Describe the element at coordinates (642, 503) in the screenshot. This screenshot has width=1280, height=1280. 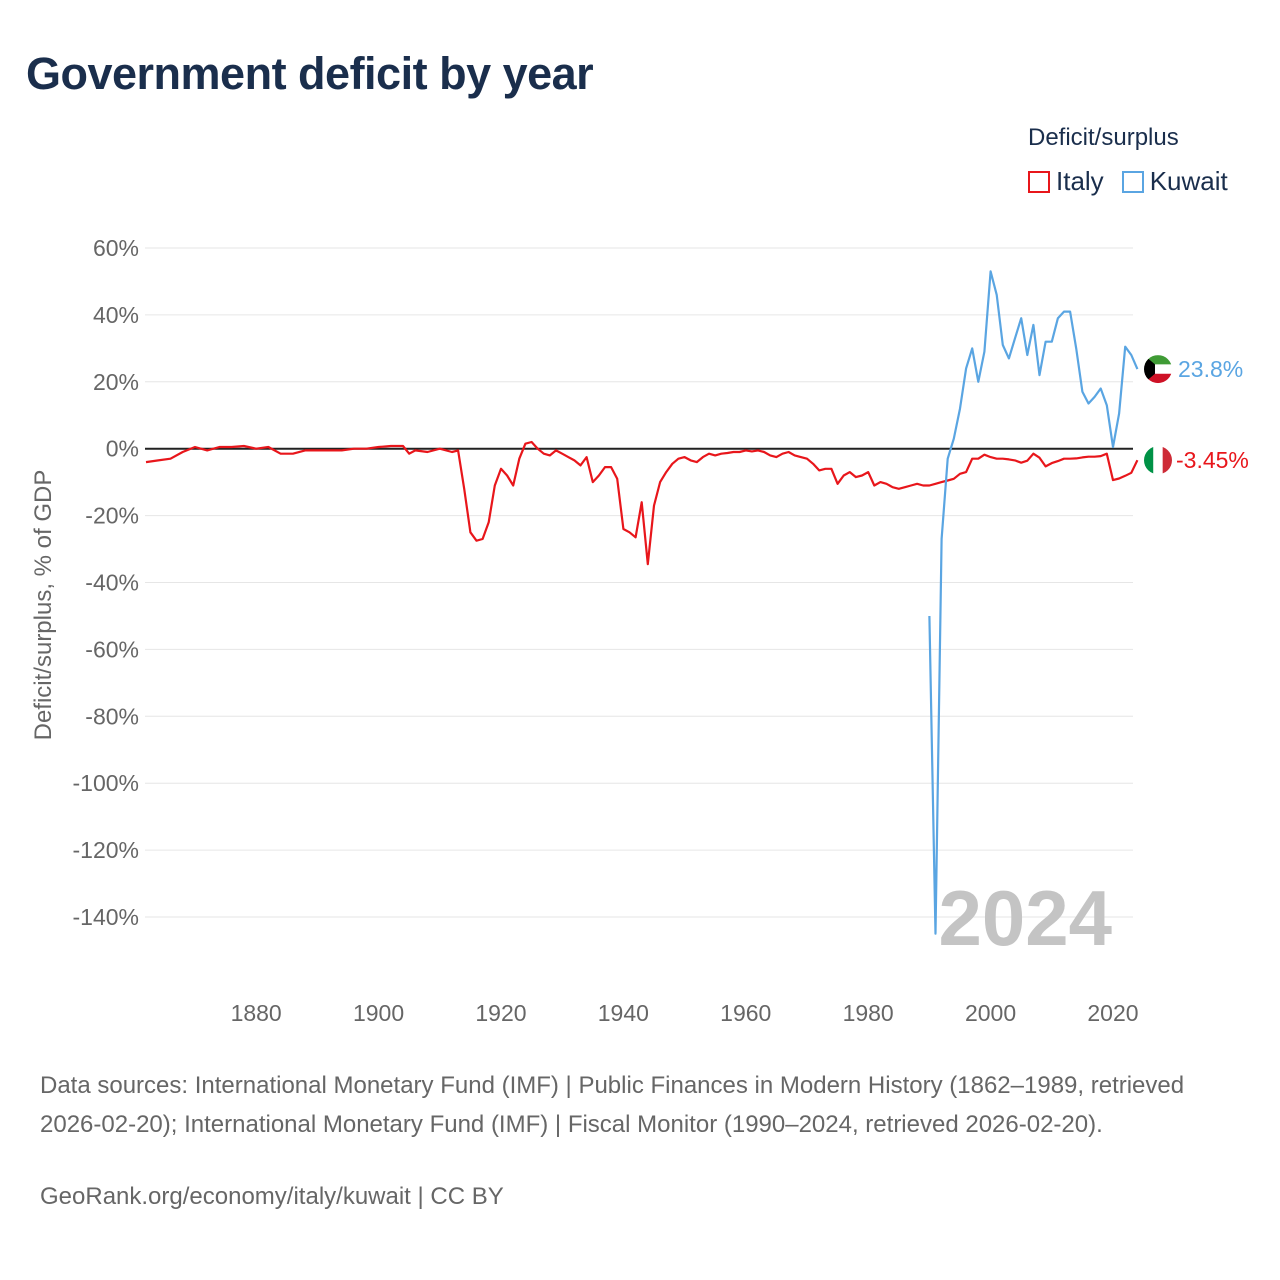
I see `series-line-italy` at that location.